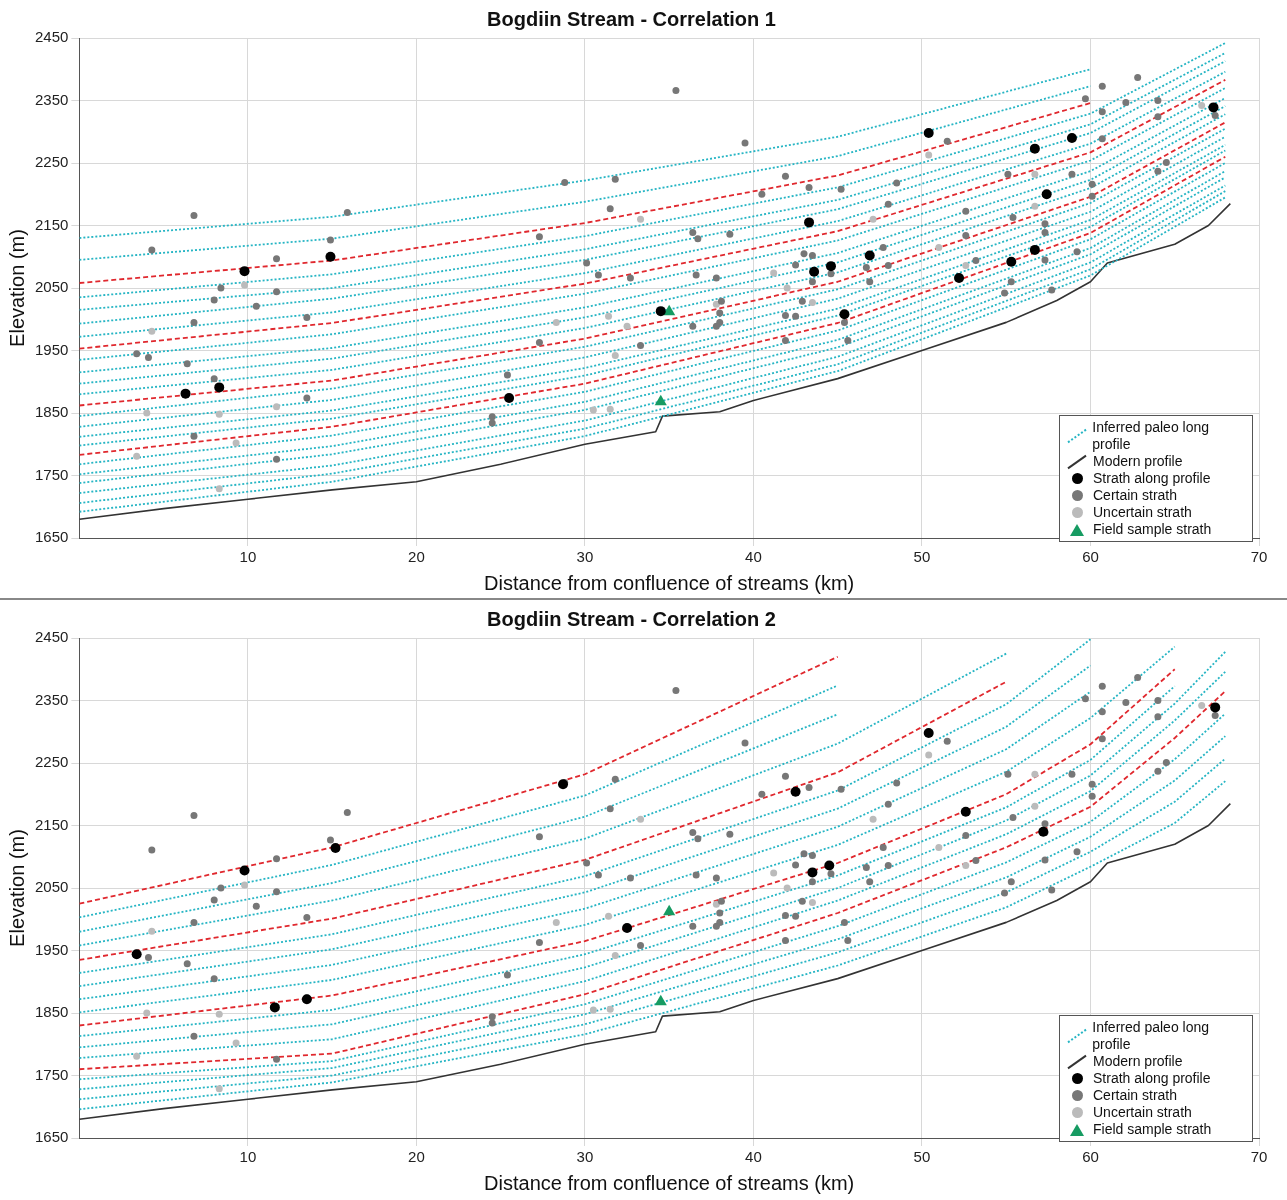  What do you see at coordinates (248, 1157) in the screenshot?
I see `x-tick-label: 10` at bounding box center [248, 1157].